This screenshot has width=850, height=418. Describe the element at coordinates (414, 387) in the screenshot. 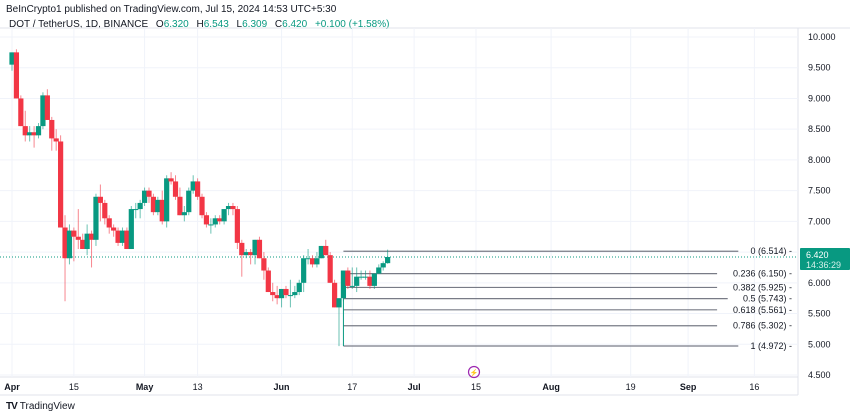

I see `x-tick-label: Jul` at that location.